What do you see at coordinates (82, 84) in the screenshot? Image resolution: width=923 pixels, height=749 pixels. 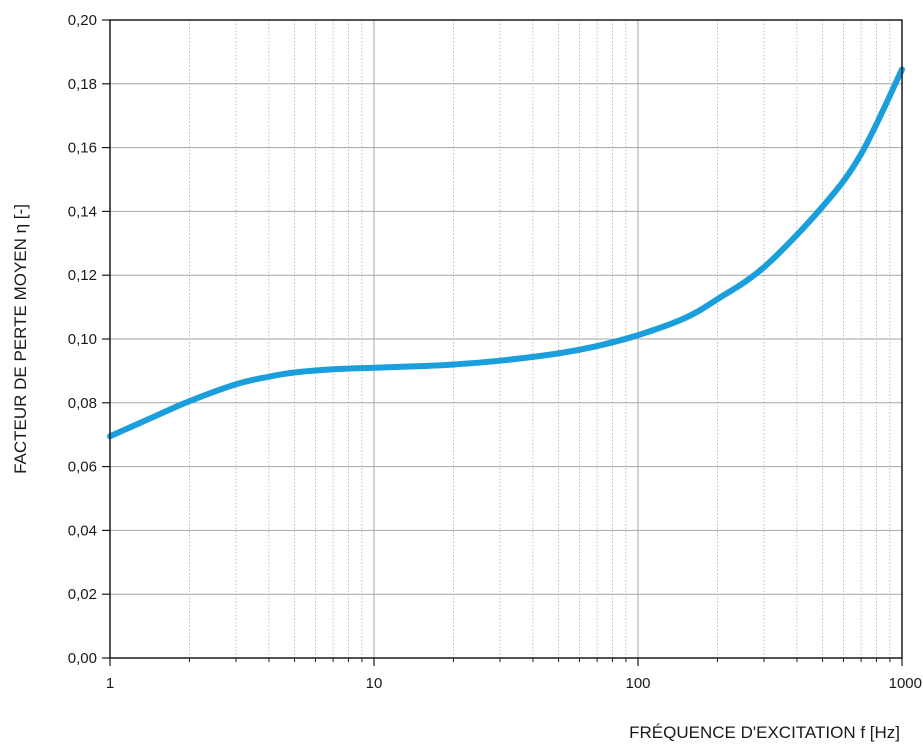 I see `y-tick-label: 0,18` at bounding box center [82, 84].